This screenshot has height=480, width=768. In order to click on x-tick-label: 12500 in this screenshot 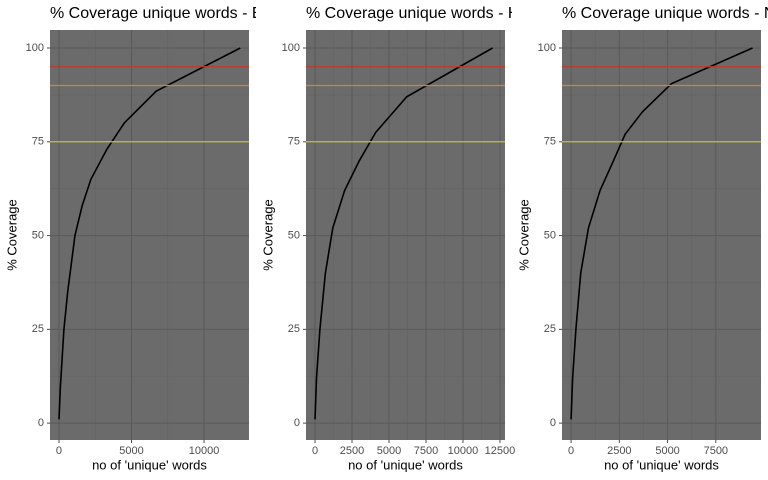, I will do `click(500, 451)`.